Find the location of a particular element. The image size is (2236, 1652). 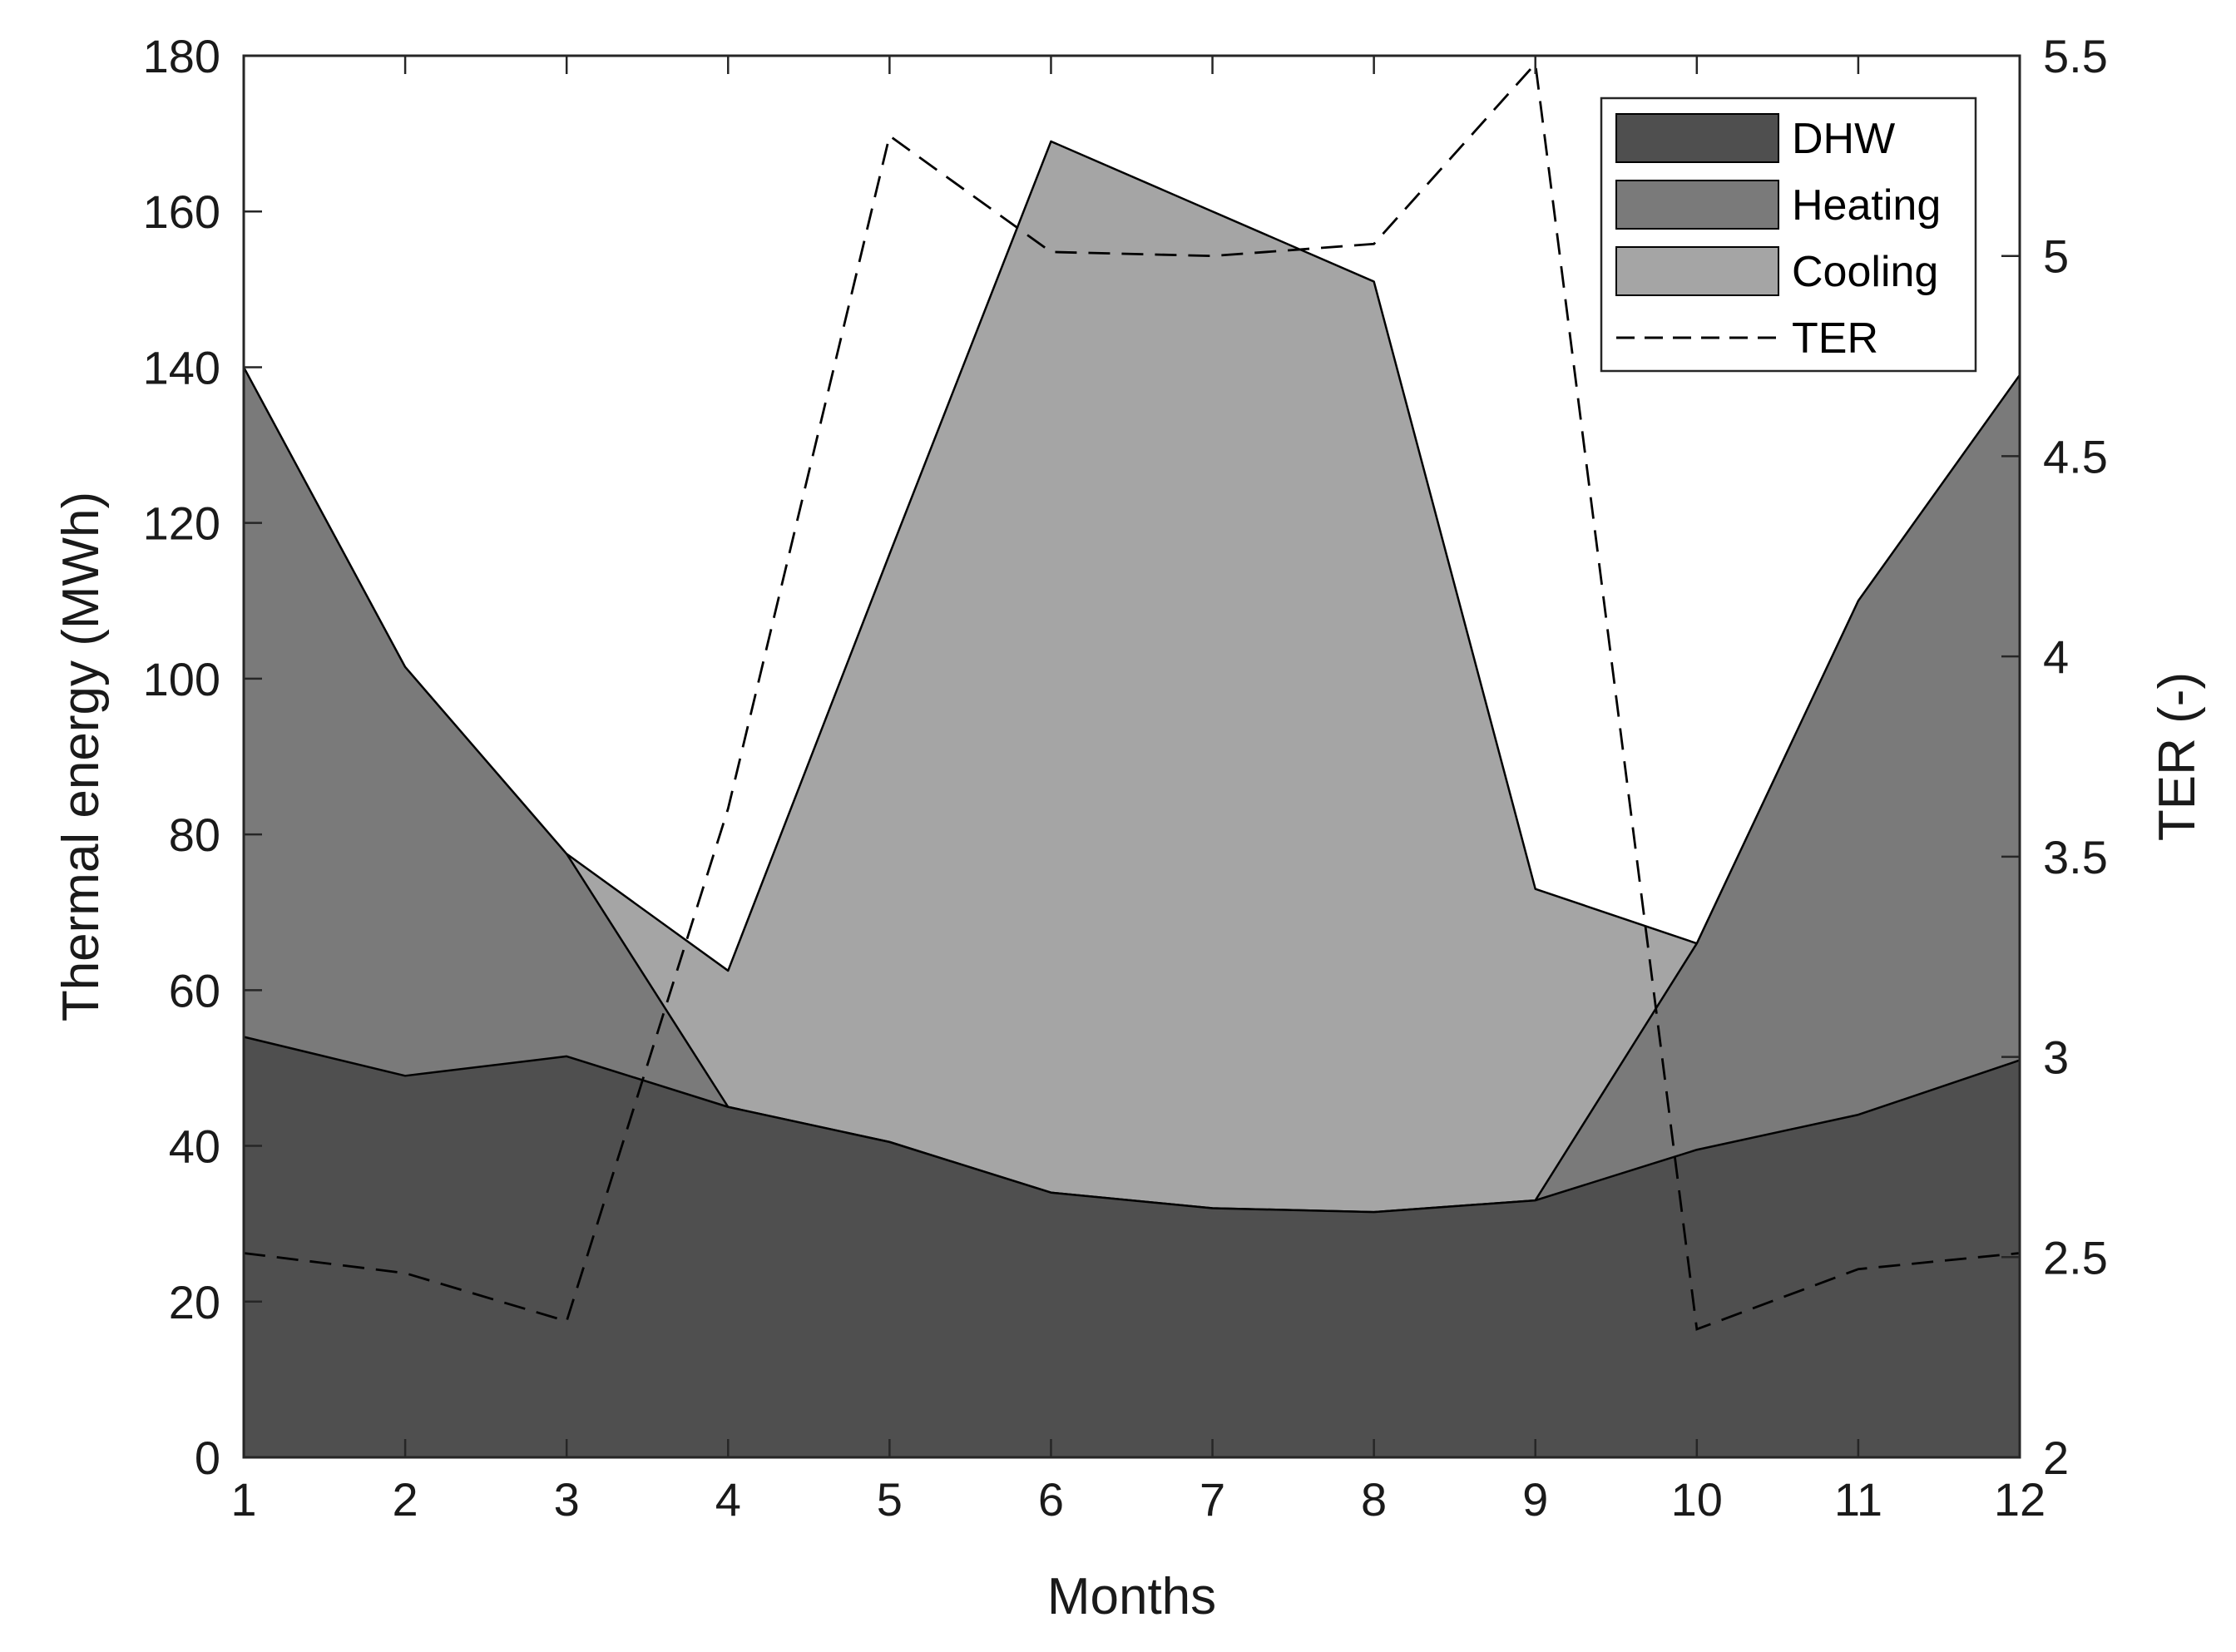

x-tick-label: 9 is located at coordinates (1535, 1499).